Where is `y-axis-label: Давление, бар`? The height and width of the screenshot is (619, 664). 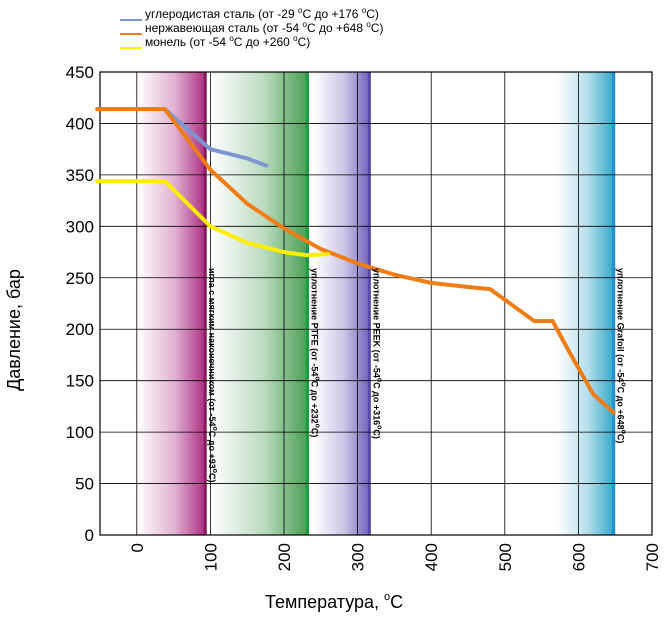
y-axis-label: Давление, бар is located at coordinates (14, 330).